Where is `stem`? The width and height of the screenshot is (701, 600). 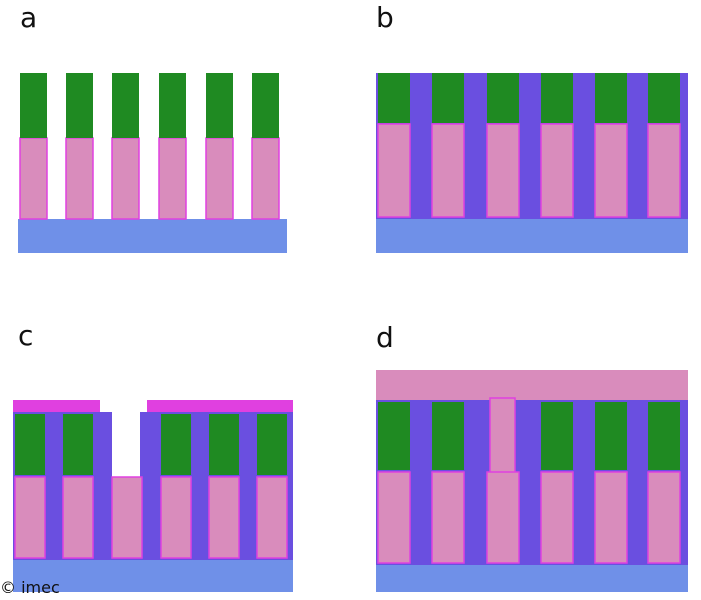 stem is located at coordinates (502, 436).